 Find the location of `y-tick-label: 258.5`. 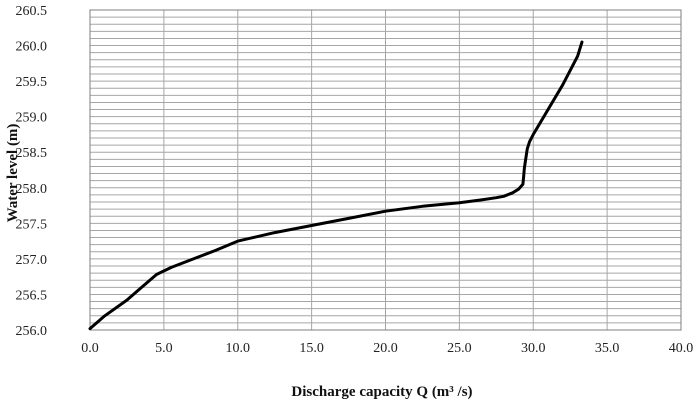

y-tick-label: 258.5 is located at coordinates (32, 153).